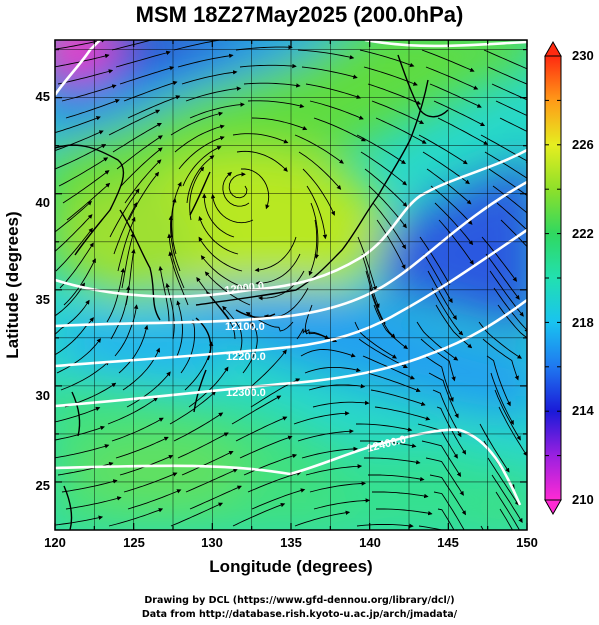 The image size is (599, 625). I want to click on x-tick-label: 120, so click(55, 542).